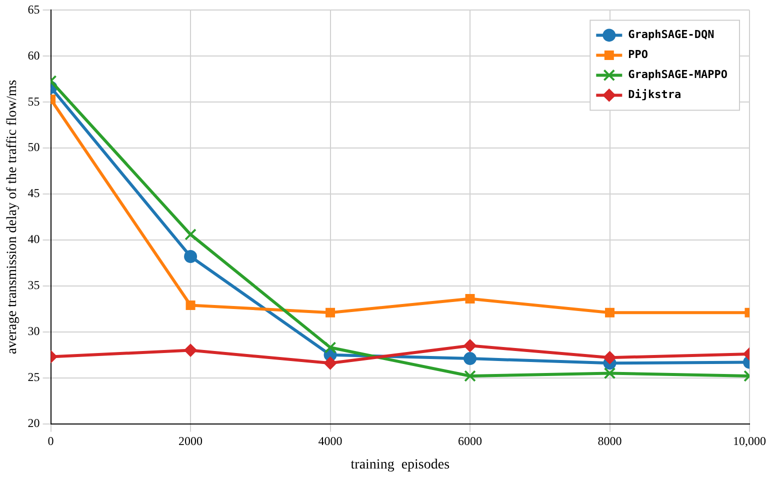 The image size is (769, 477). Describe the element at coordinates (12, 217) in the screenshot. I see `y-axis-title: average transmission delay of the traffic flow/ms` at that location.